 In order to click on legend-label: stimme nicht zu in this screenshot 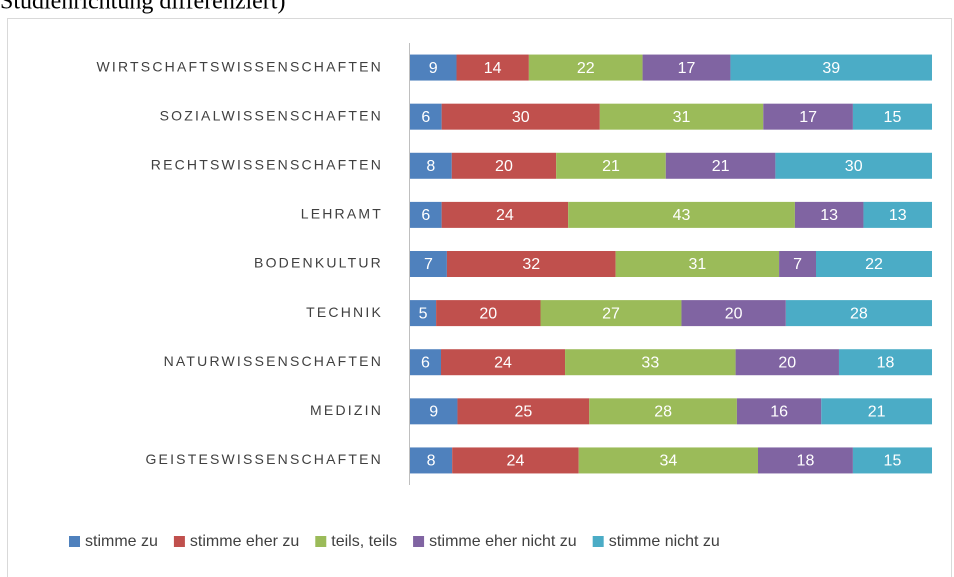, I will do `click(664, 541)`.